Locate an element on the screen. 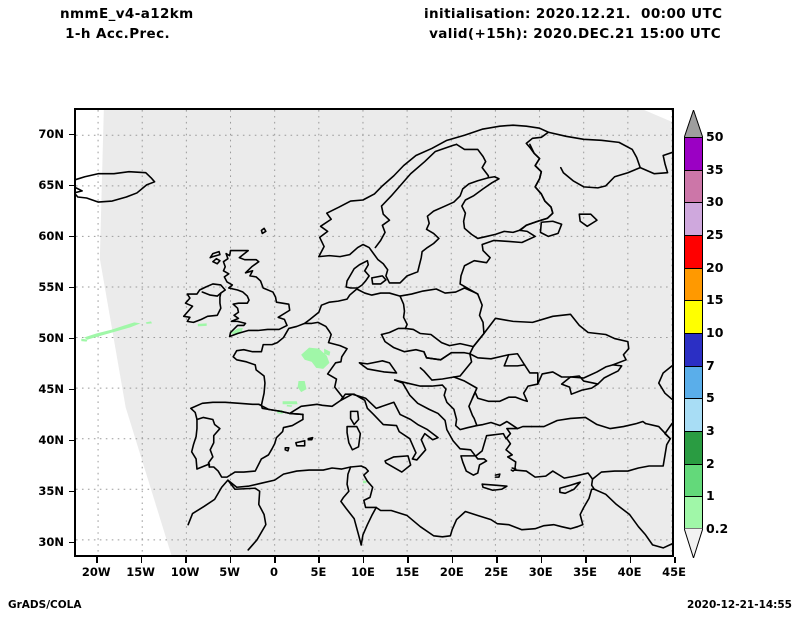 The image size is (800, 618). colorbar-tick-label: 35 is located at coordinates (715, 169).